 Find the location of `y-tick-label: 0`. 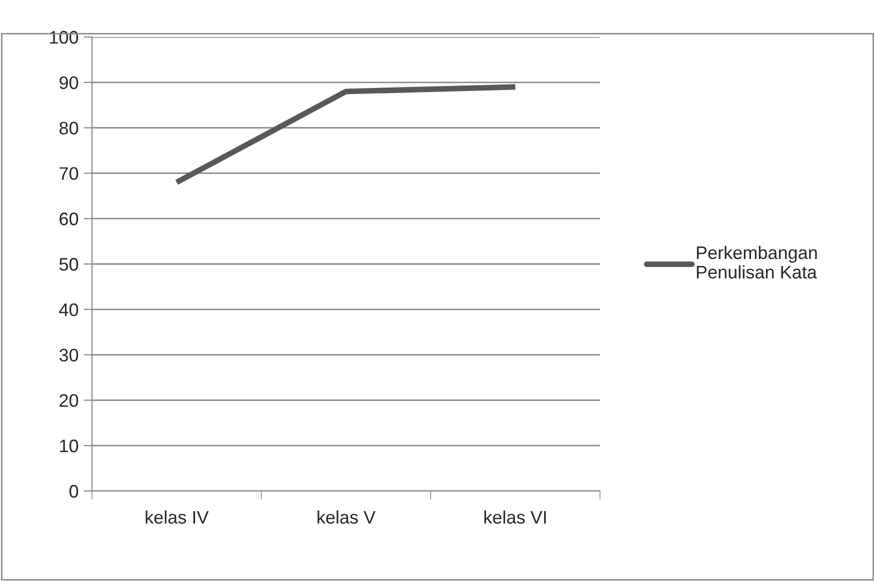

y-tick-label: 0 is located at coordinates (73, 491).